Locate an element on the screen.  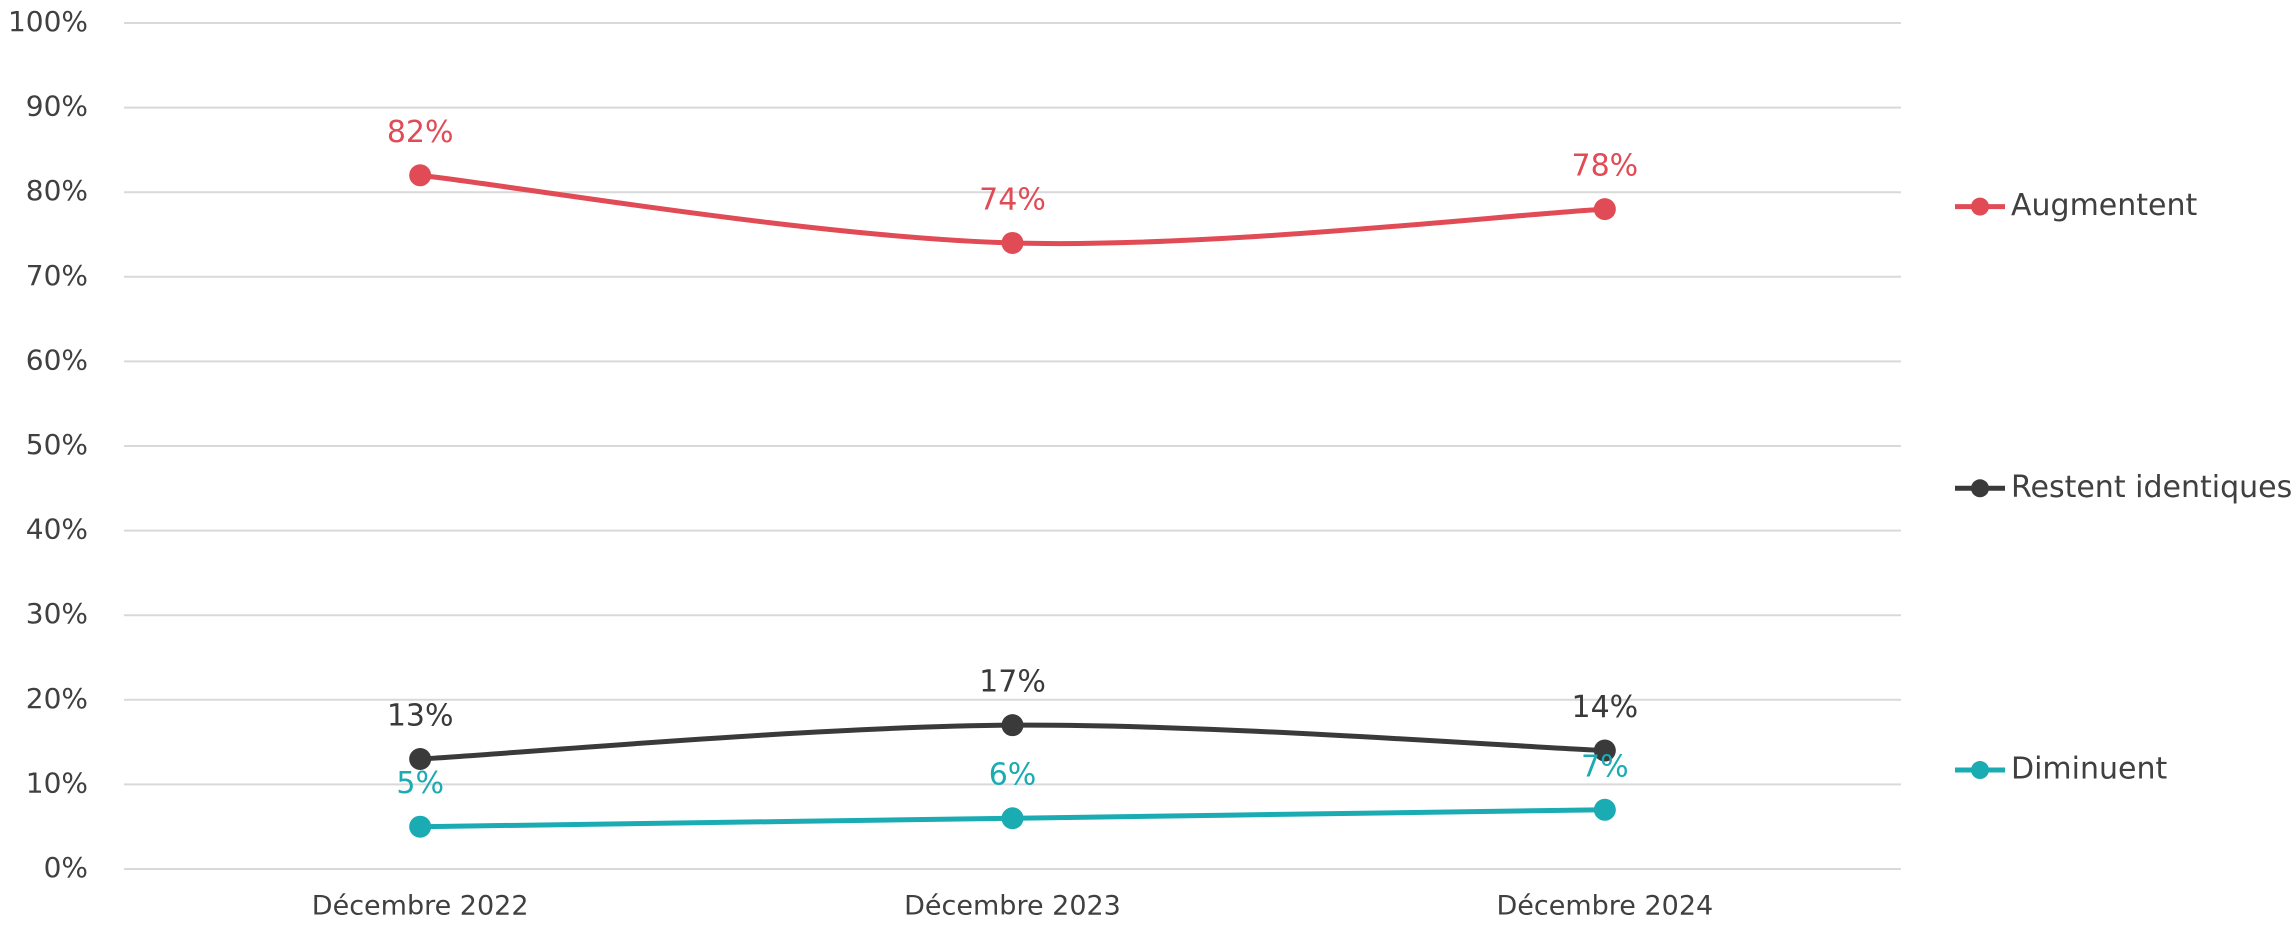
data-label: 78% is located at coordinates (1604, 166).